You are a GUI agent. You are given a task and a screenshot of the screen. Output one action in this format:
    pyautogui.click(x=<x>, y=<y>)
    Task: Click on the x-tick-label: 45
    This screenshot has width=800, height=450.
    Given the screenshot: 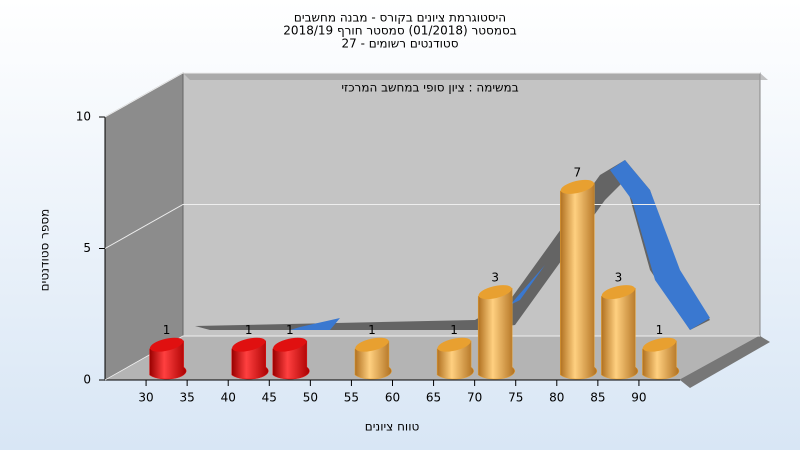 What is the action you would take?
    pyautogui.click(x=269, y=398)
    